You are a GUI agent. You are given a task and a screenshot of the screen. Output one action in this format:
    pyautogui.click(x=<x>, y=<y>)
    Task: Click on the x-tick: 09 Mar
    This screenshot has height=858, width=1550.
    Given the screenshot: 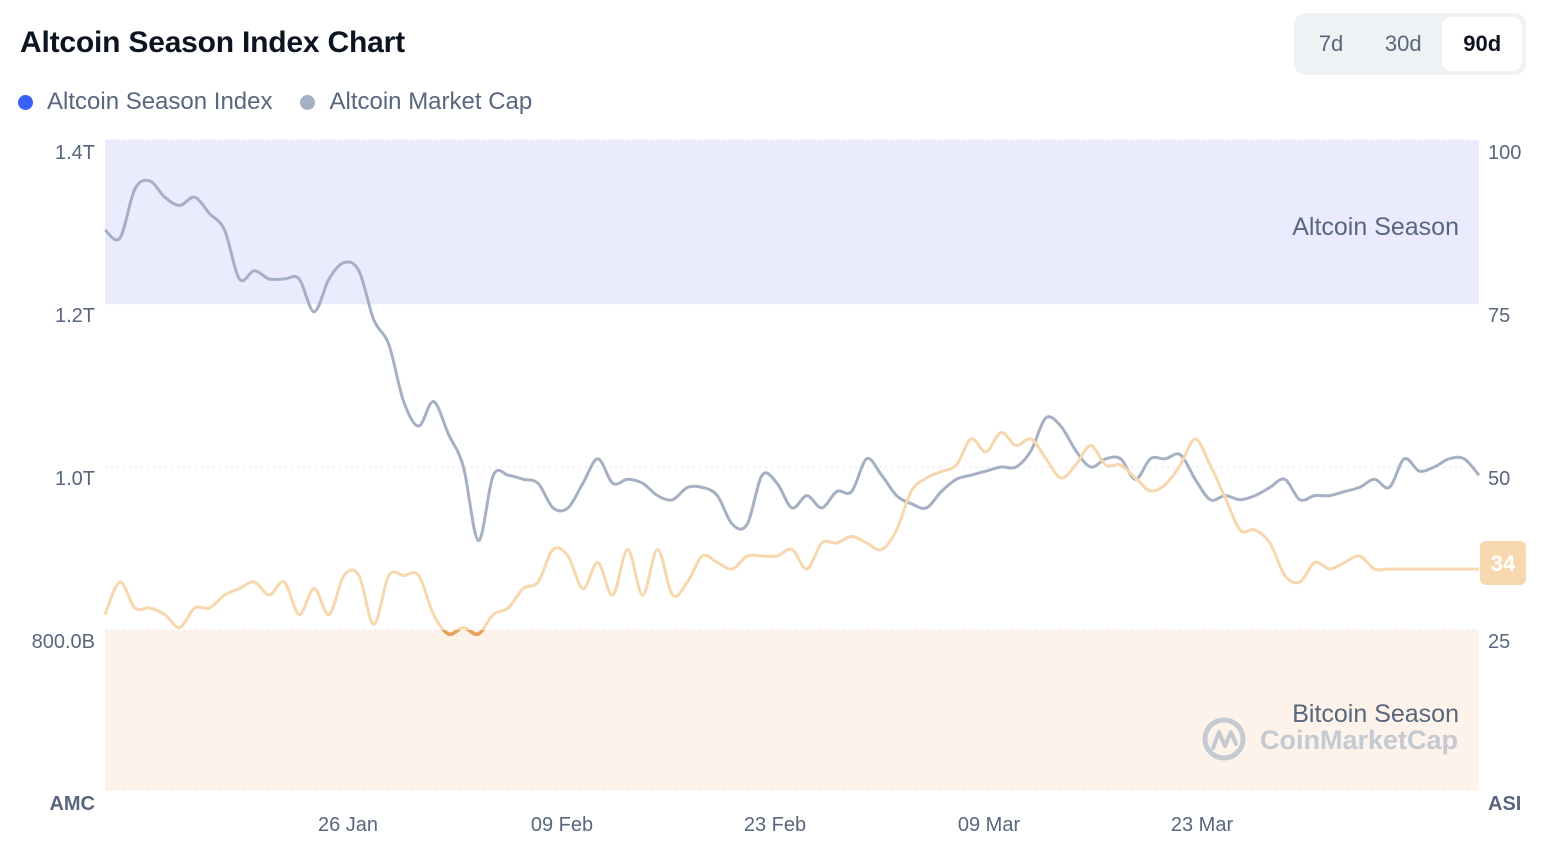 What is the action you would take?
    pyautogui.click(x=989, y=825)
    